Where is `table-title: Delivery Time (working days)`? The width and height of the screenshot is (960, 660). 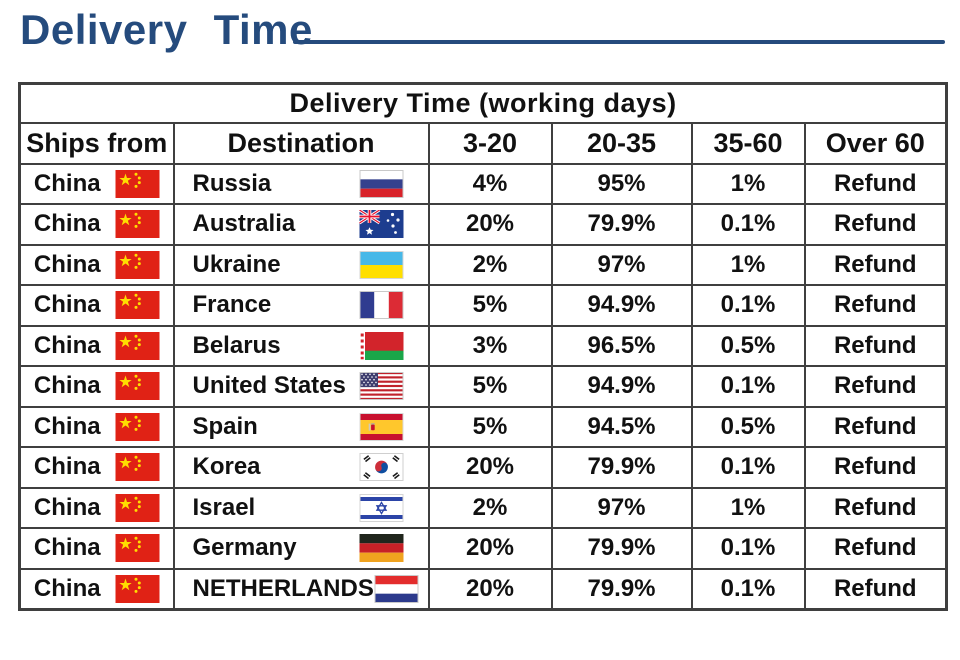 table-title: Delivery Time (working days) is located at coordinates (483, 103).